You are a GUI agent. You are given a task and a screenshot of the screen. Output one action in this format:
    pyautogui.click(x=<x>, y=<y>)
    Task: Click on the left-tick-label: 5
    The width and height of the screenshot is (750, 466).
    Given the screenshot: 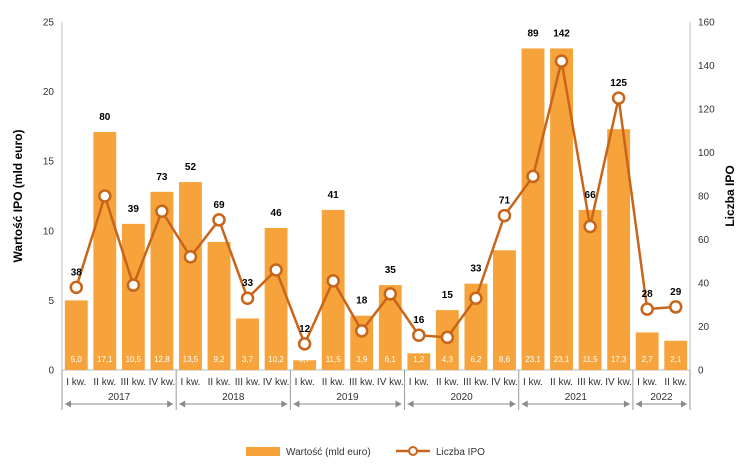 What is the action you would take?
    pyautogui.click(x=51, y=301)
    